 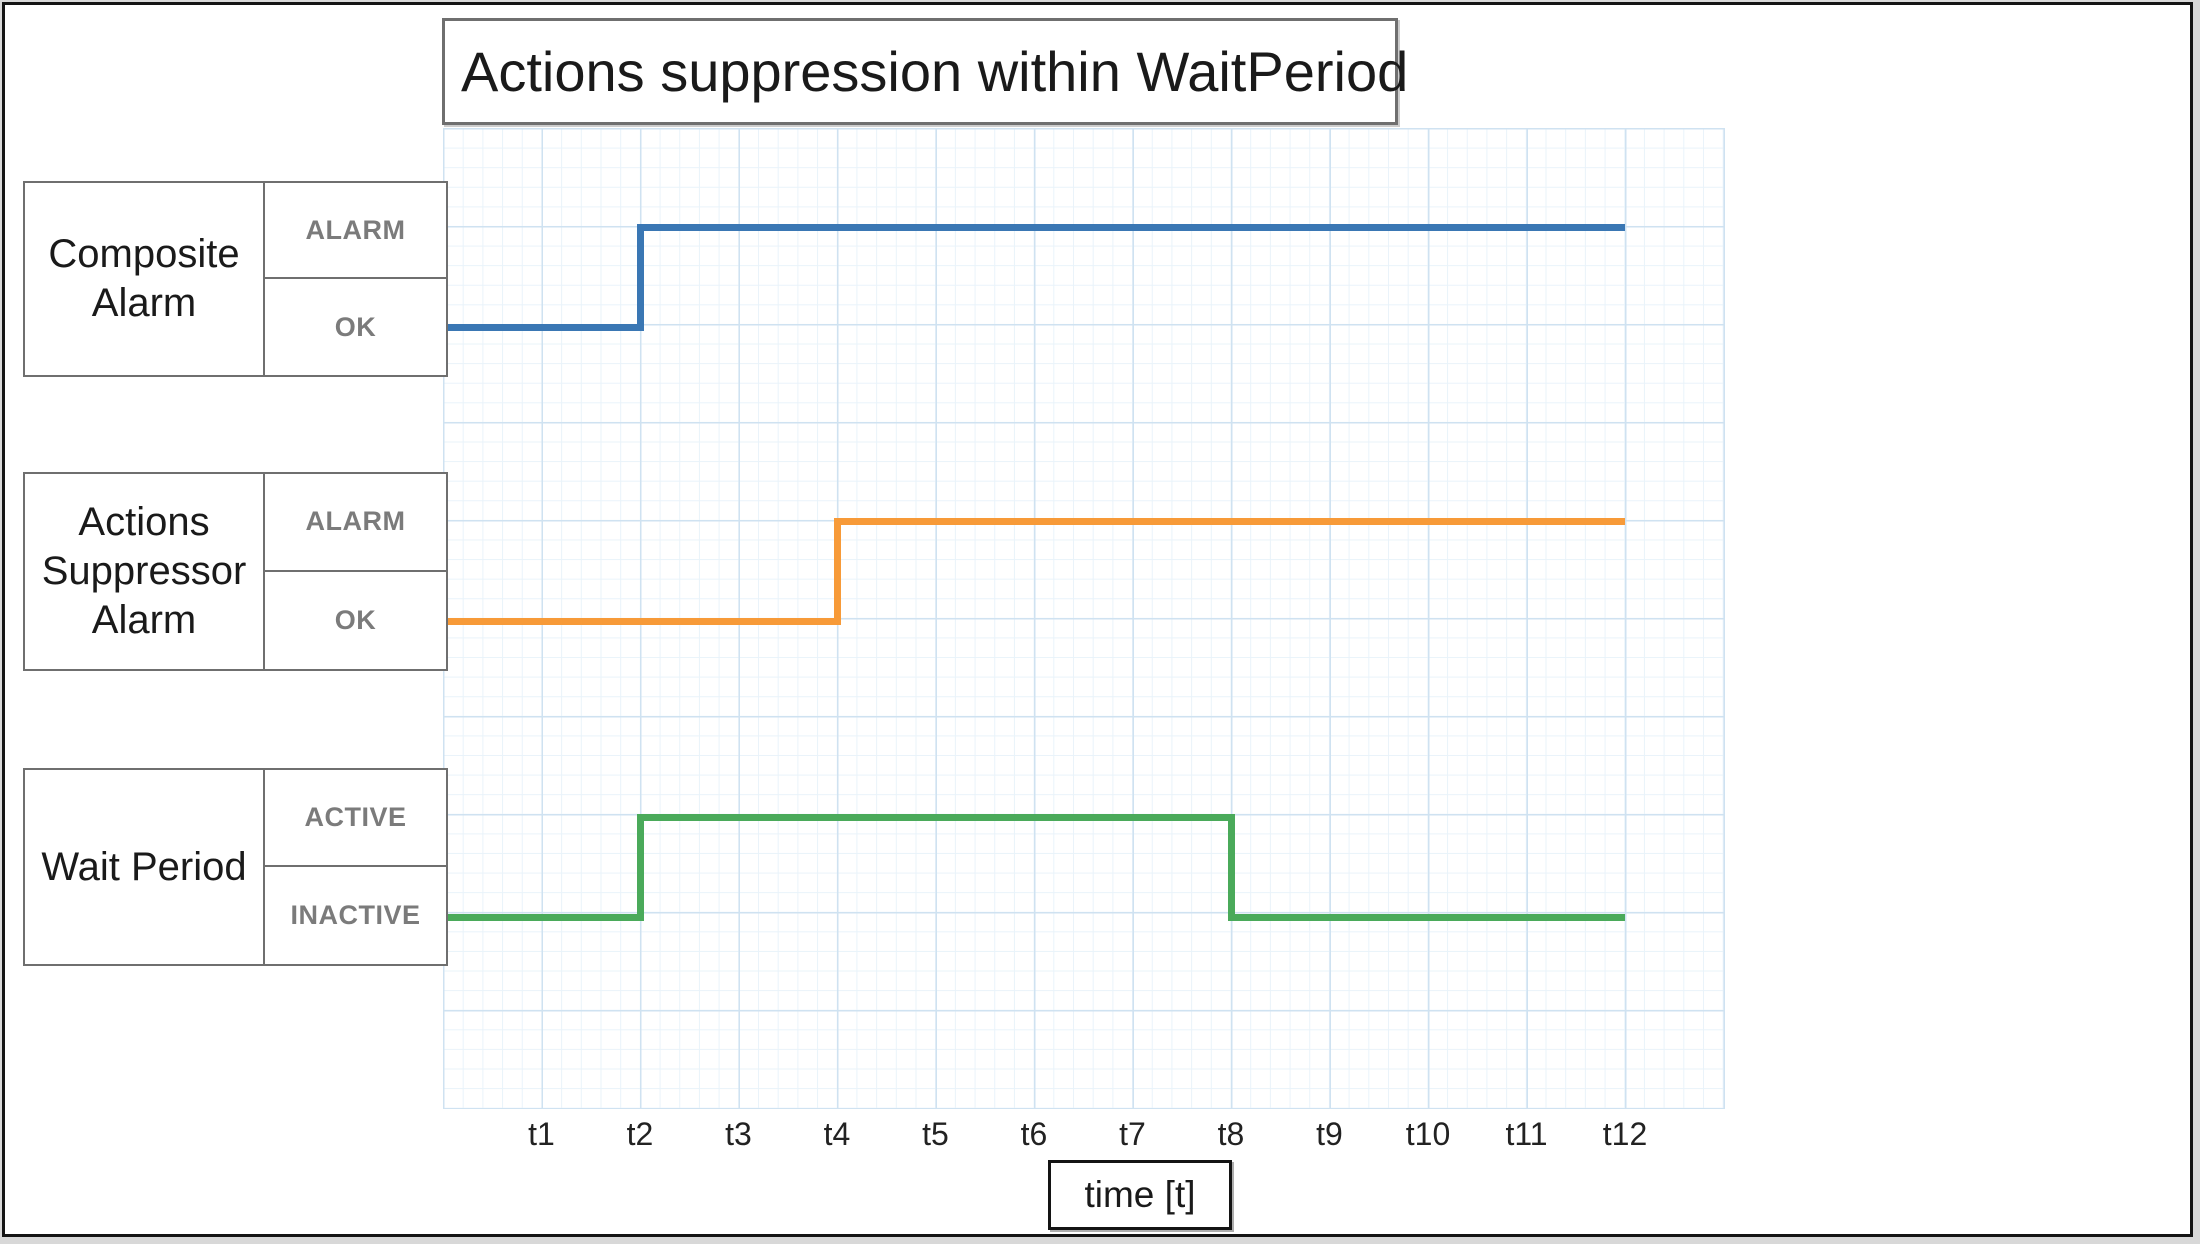 What do you see at coordinates (355, 915) in the screenshot?
I see `state-label-inactive: INACTIVE` at bounding box center [355, 915].